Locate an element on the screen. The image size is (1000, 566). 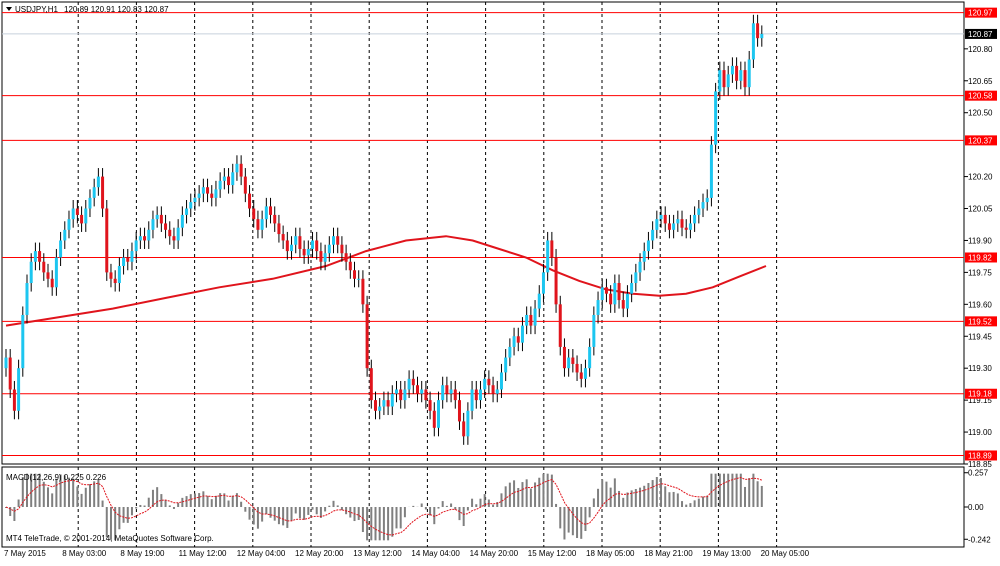
x-tick-label: 11 May 12:00 is located at coordinates (203, 553).